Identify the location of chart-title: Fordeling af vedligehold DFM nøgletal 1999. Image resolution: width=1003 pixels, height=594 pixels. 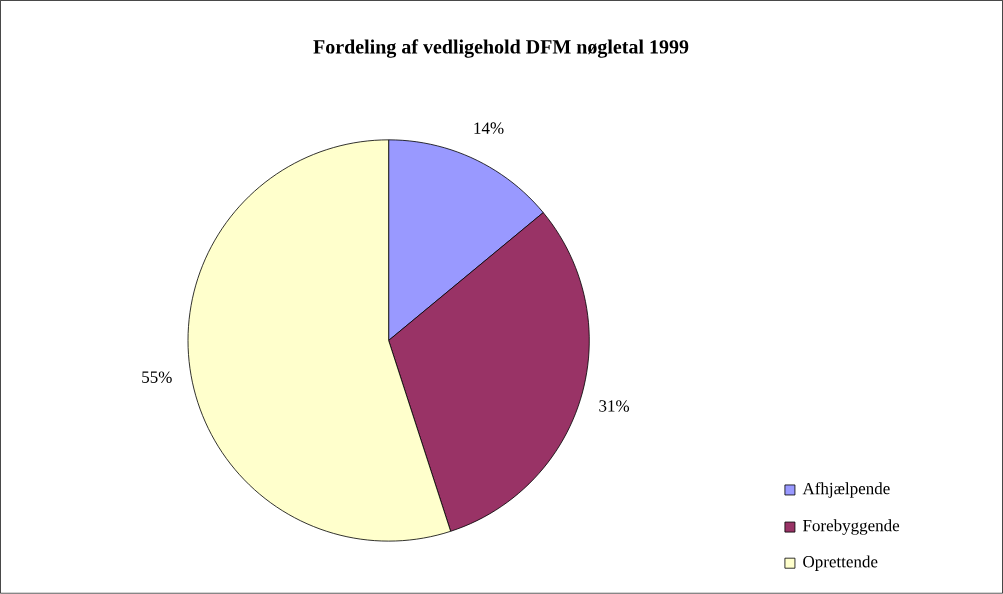
(501, 48).